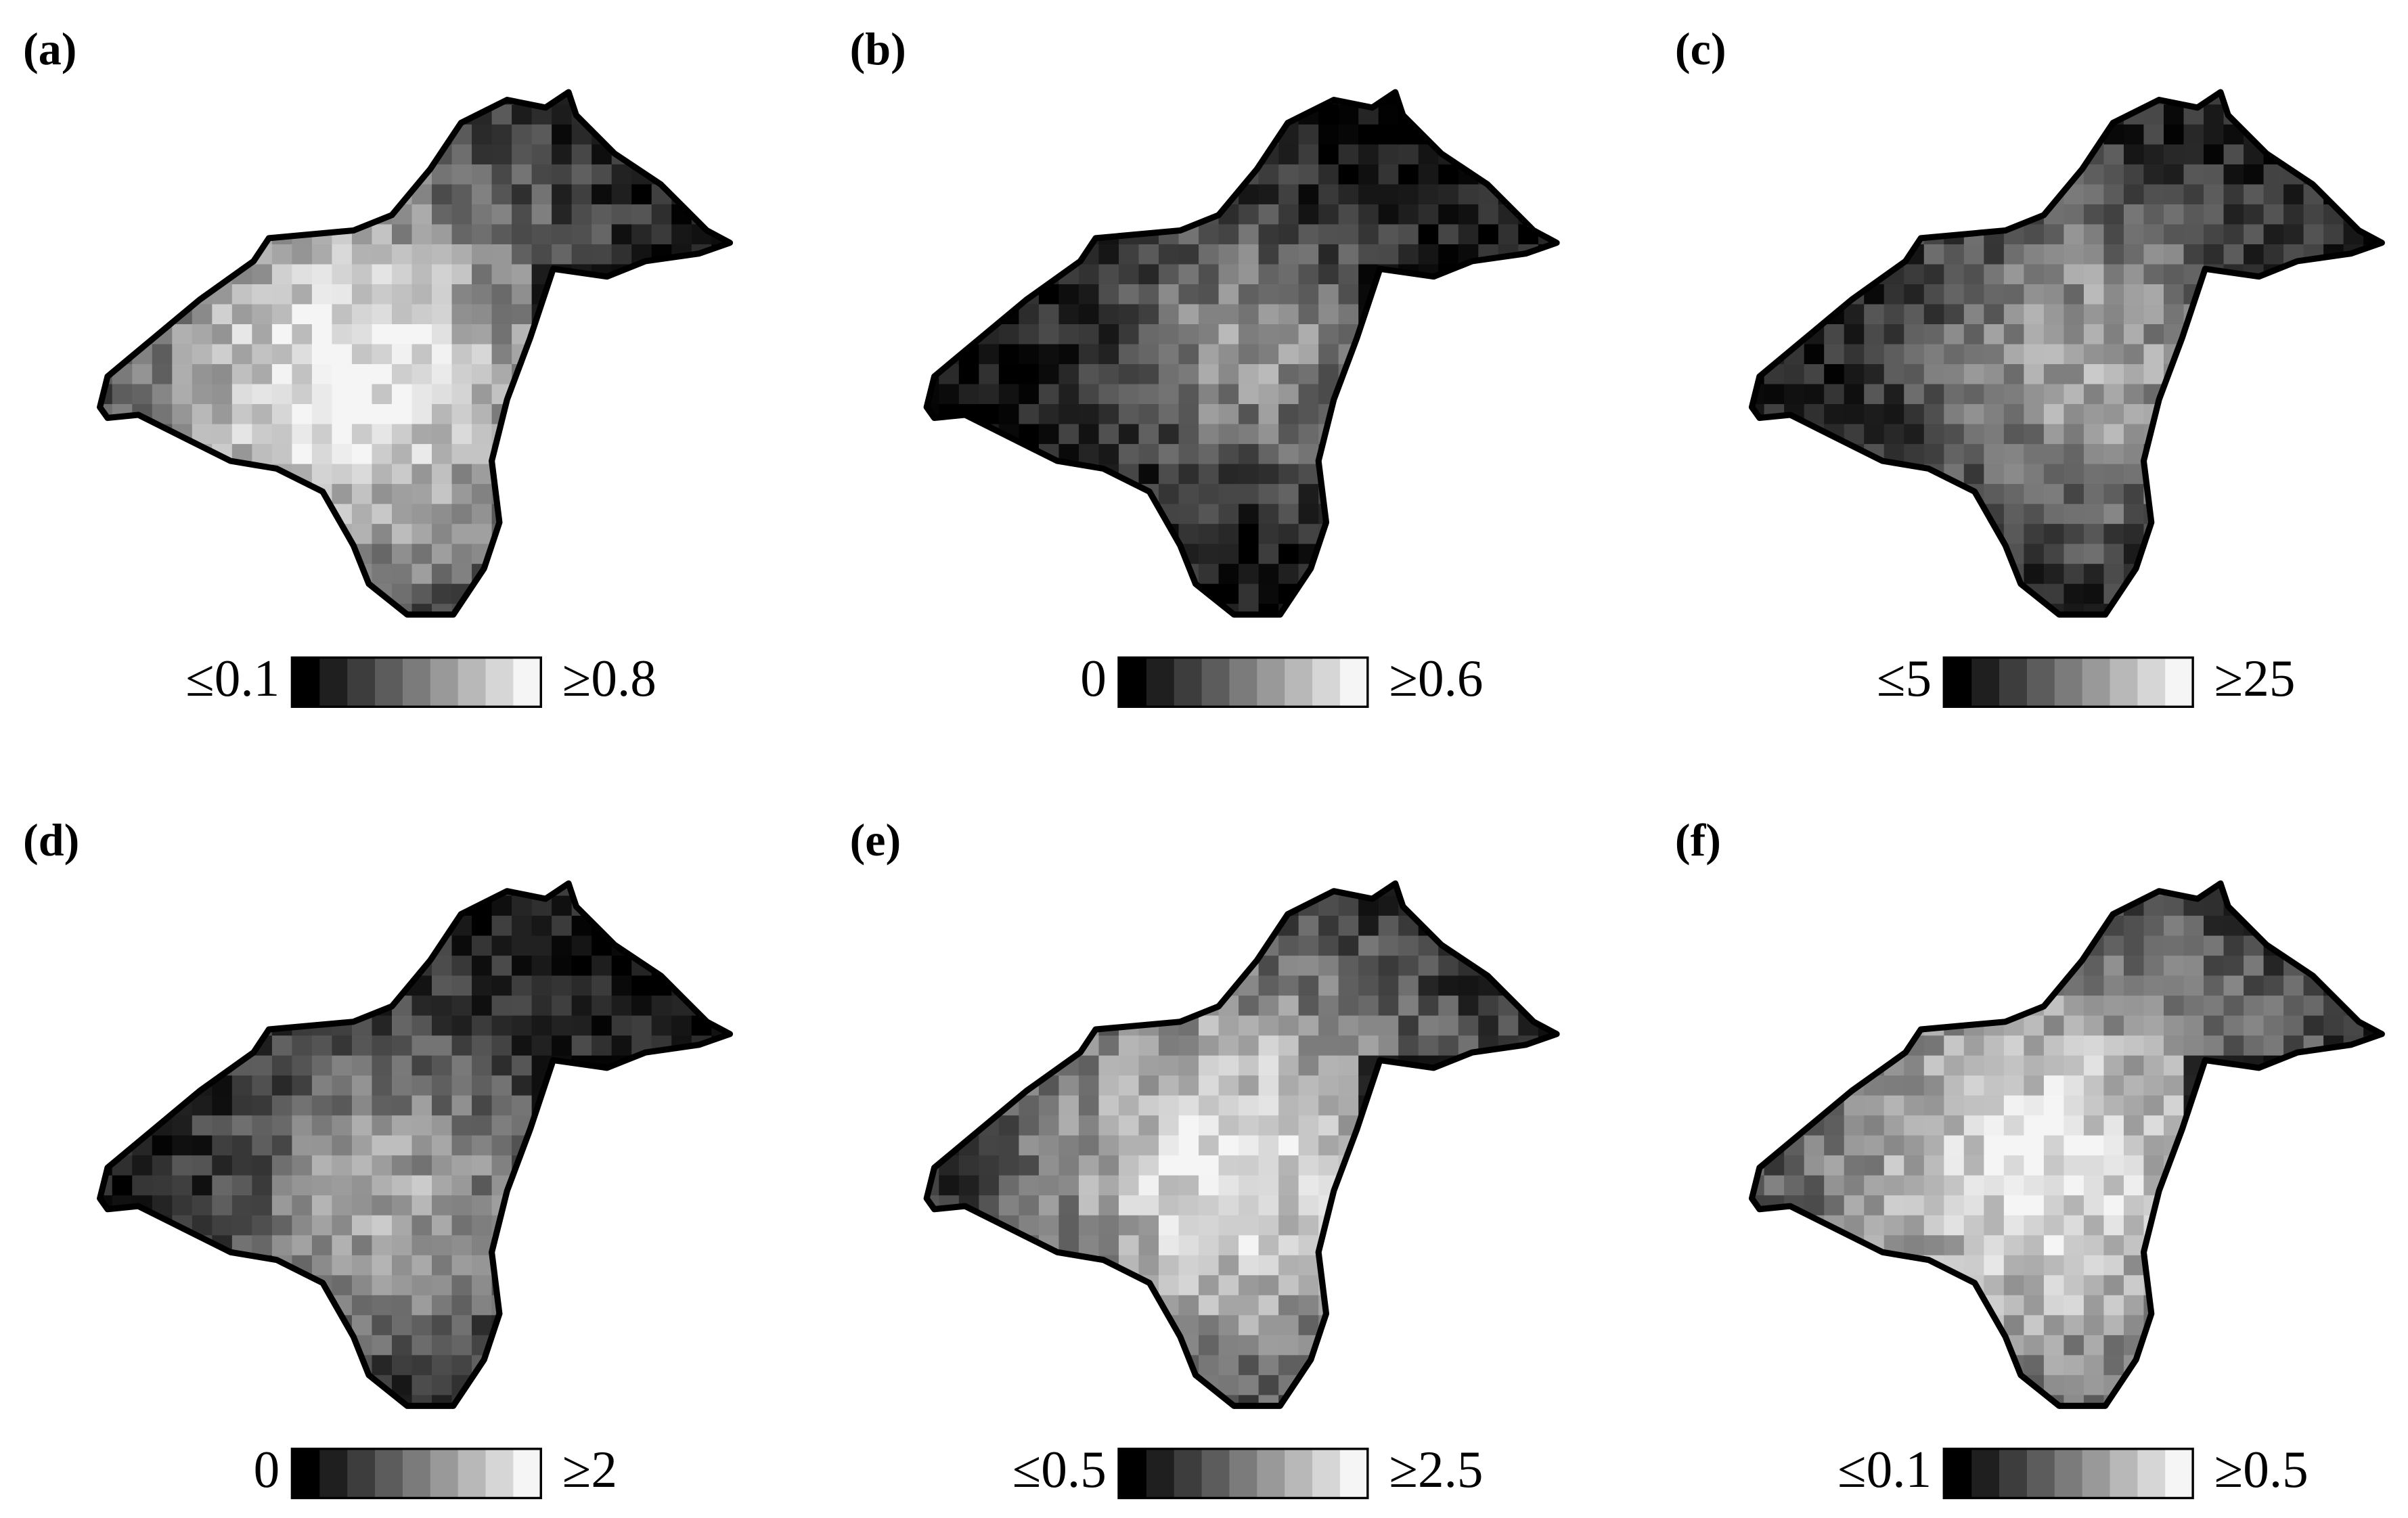  Describe the element at coordinates (2255, 678) in the screenshot. I see `colorbar-max-label: ≥25` at that location.